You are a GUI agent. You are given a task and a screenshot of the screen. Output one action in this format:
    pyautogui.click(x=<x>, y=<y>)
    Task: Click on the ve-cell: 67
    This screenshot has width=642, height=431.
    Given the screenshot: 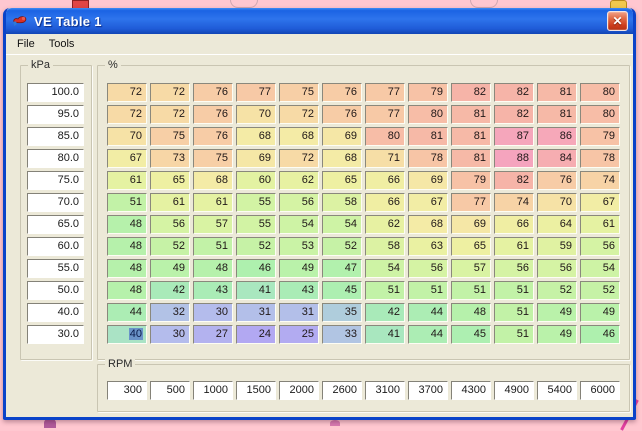 What is the action you would take?
    pyautogui.click(x=127, y=158)
    